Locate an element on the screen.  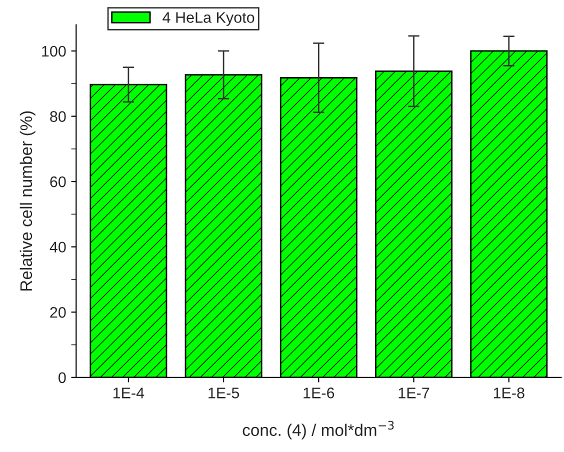
legend-label: 4 HeLa Kyoto is located at coordinates (208, 19).